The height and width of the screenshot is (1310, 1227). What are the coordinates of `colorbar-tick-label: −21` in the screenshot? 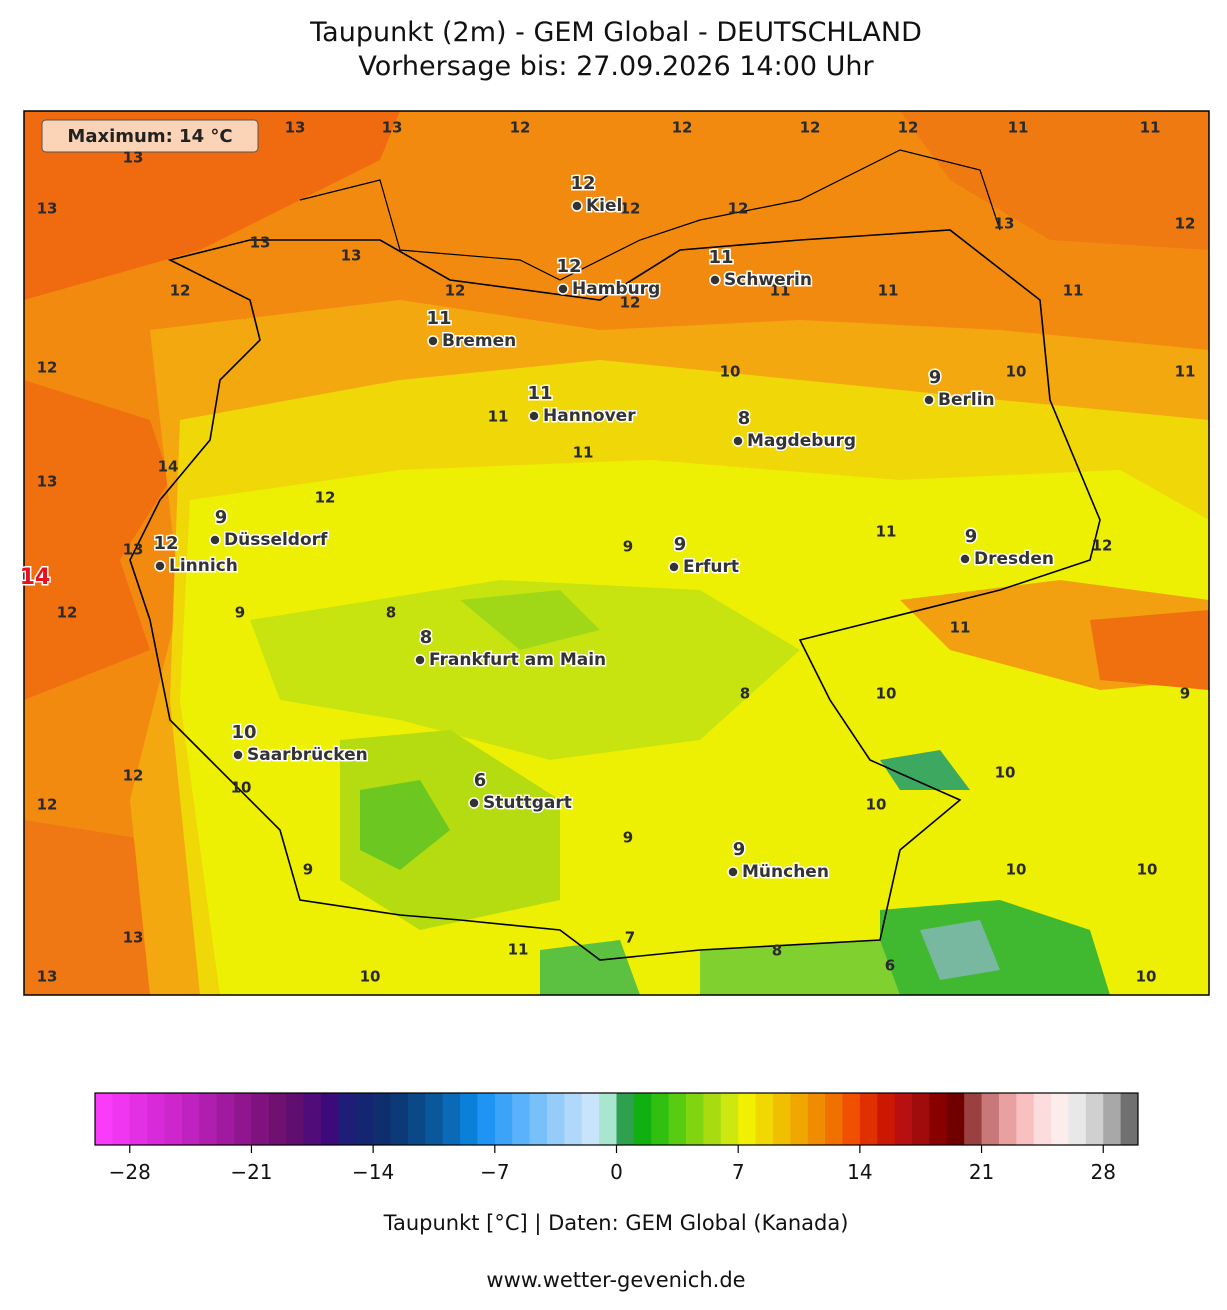 It's located at (251, 1172).